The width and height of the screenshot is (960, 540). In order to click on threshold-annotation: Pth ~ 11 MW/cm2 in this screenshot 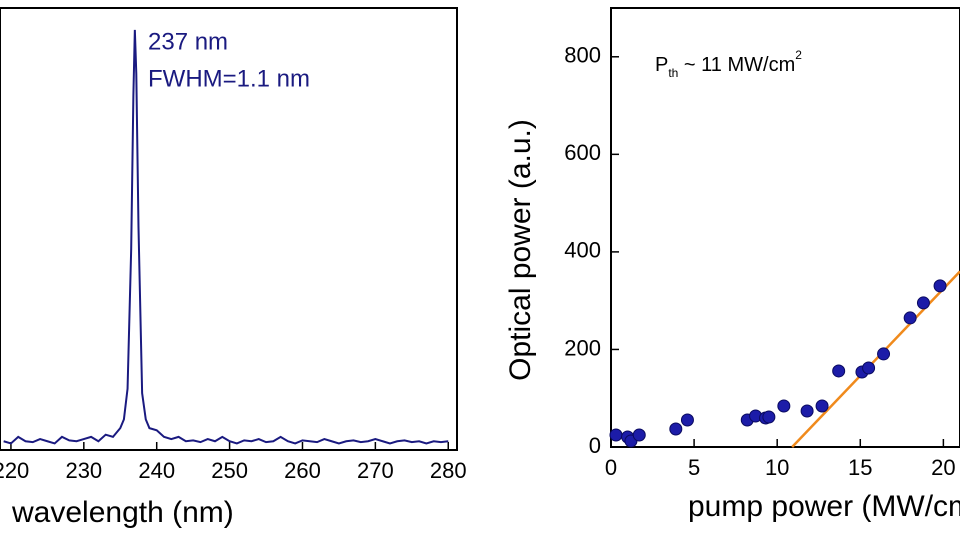, I will do `click(728, 64)`.